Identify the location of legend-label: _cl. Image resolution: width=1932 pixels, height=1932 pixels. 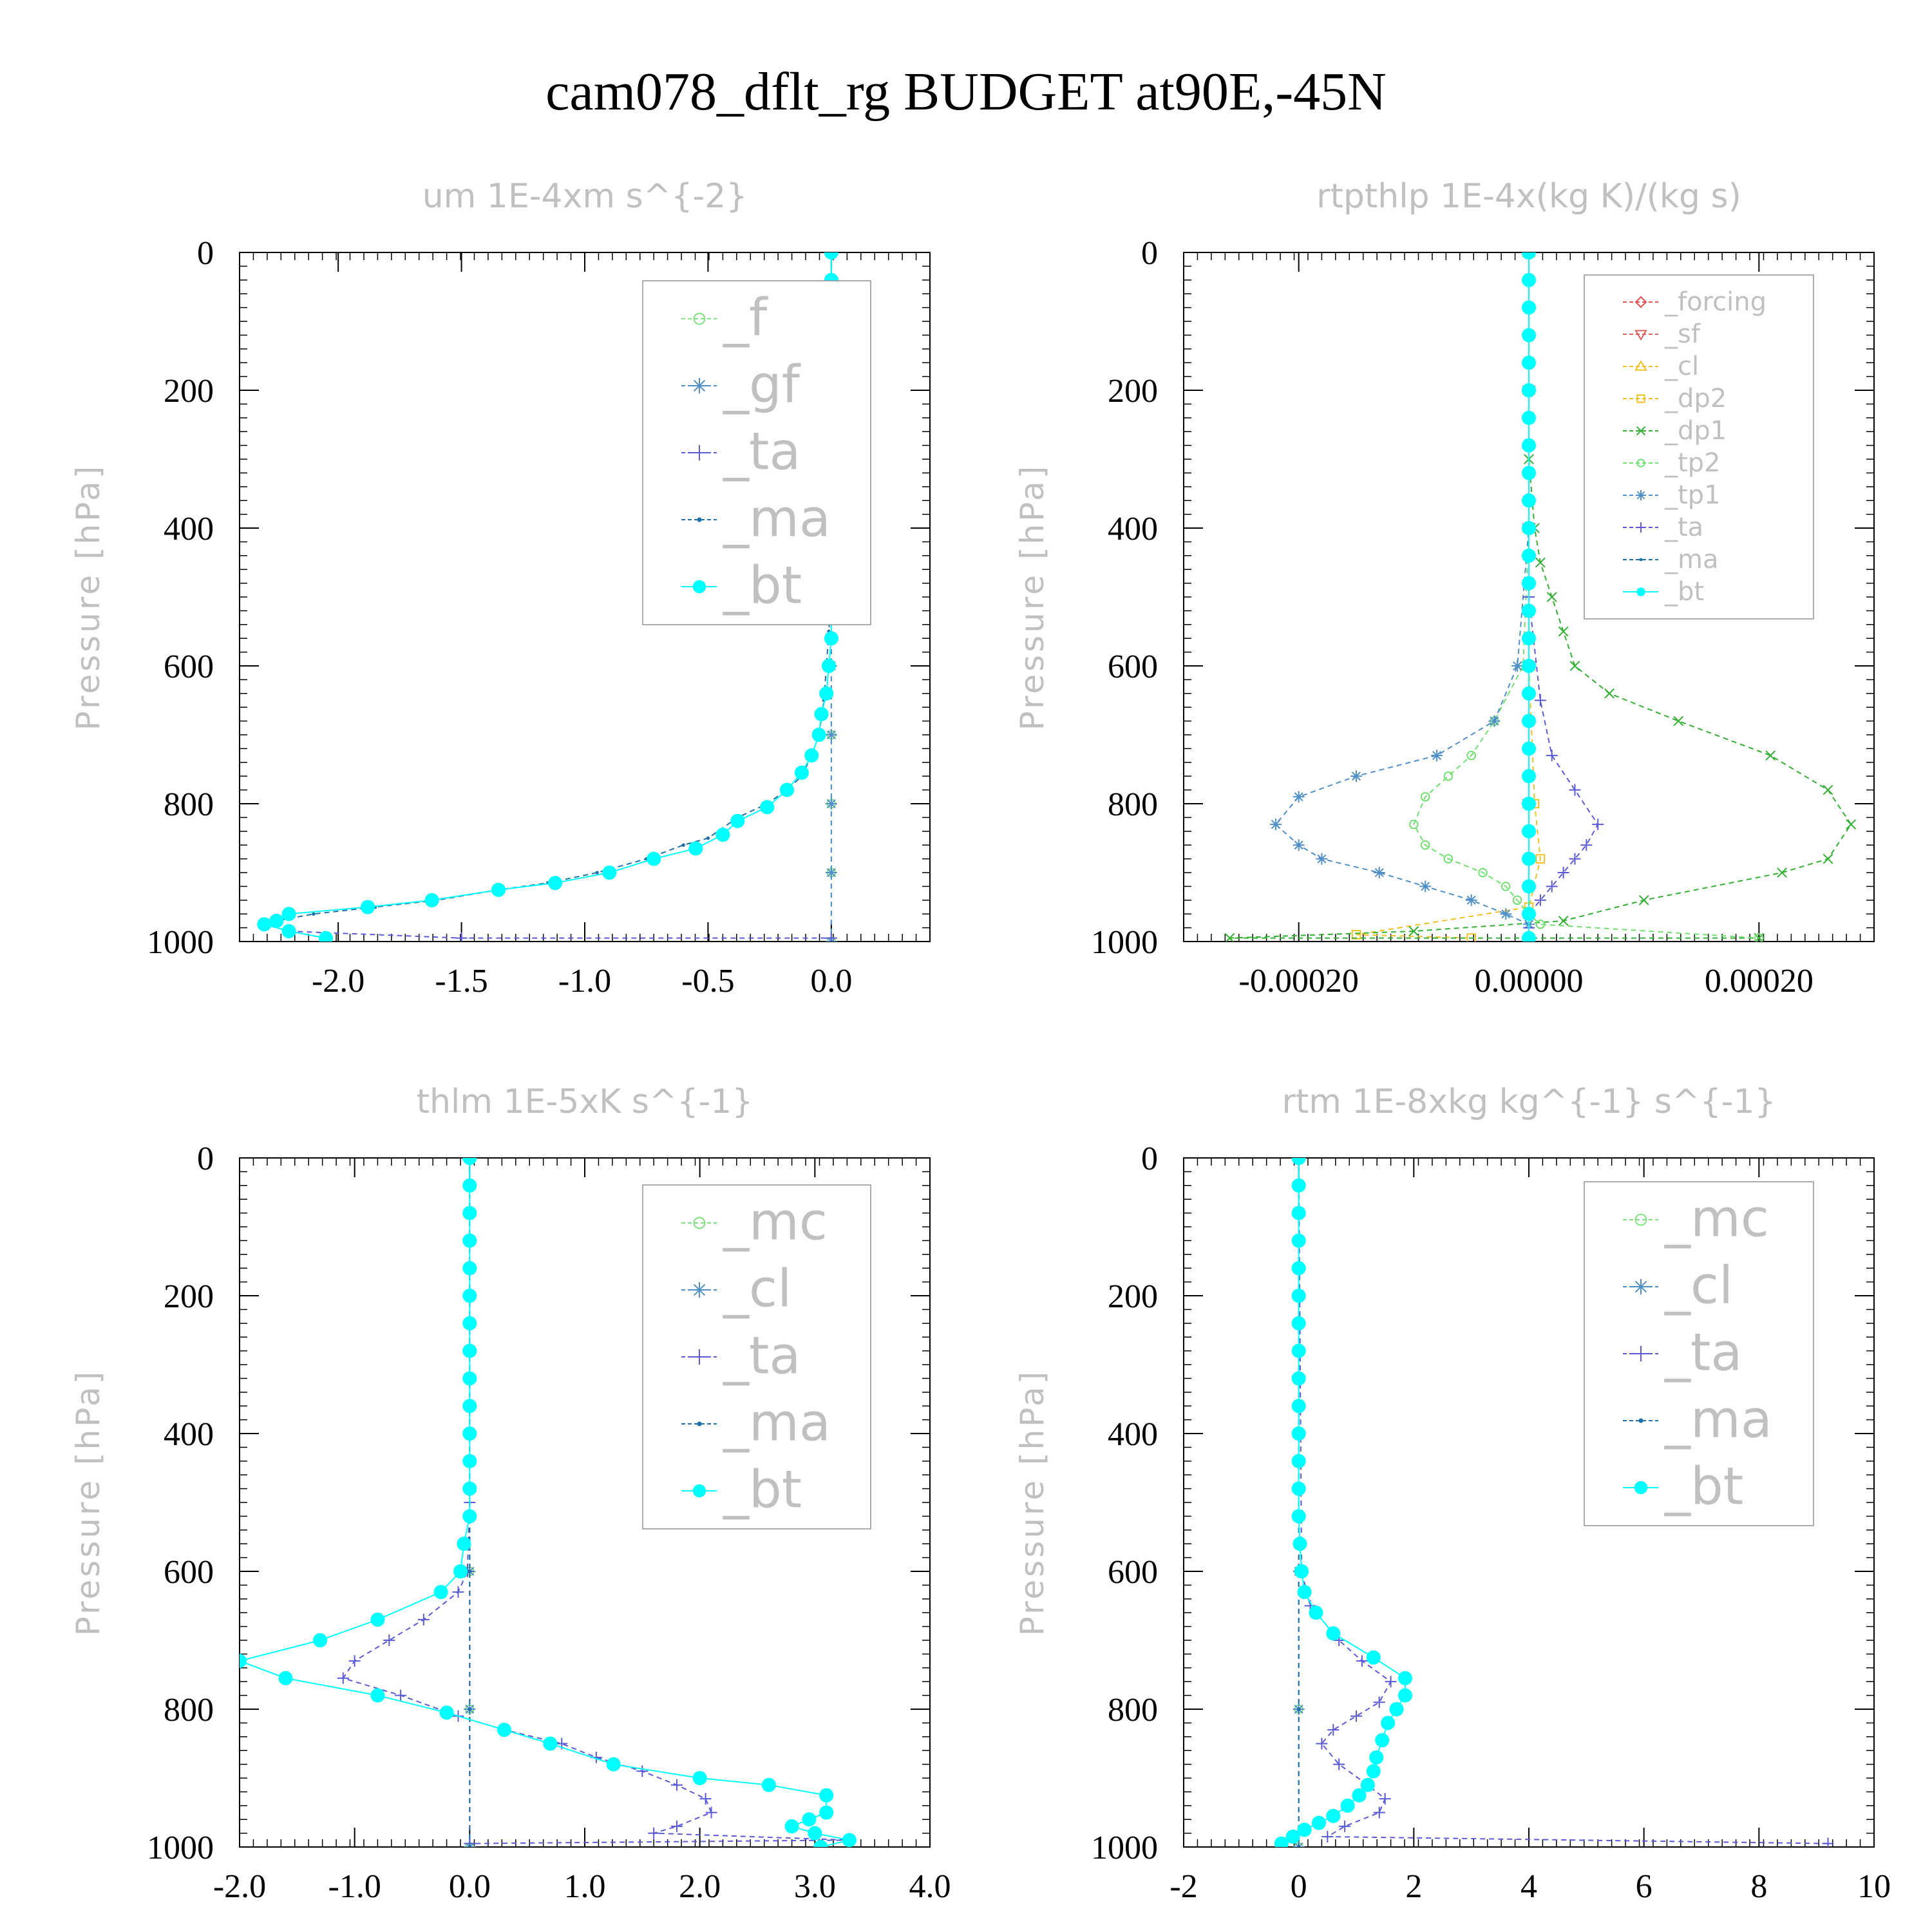
(1698, 1286).